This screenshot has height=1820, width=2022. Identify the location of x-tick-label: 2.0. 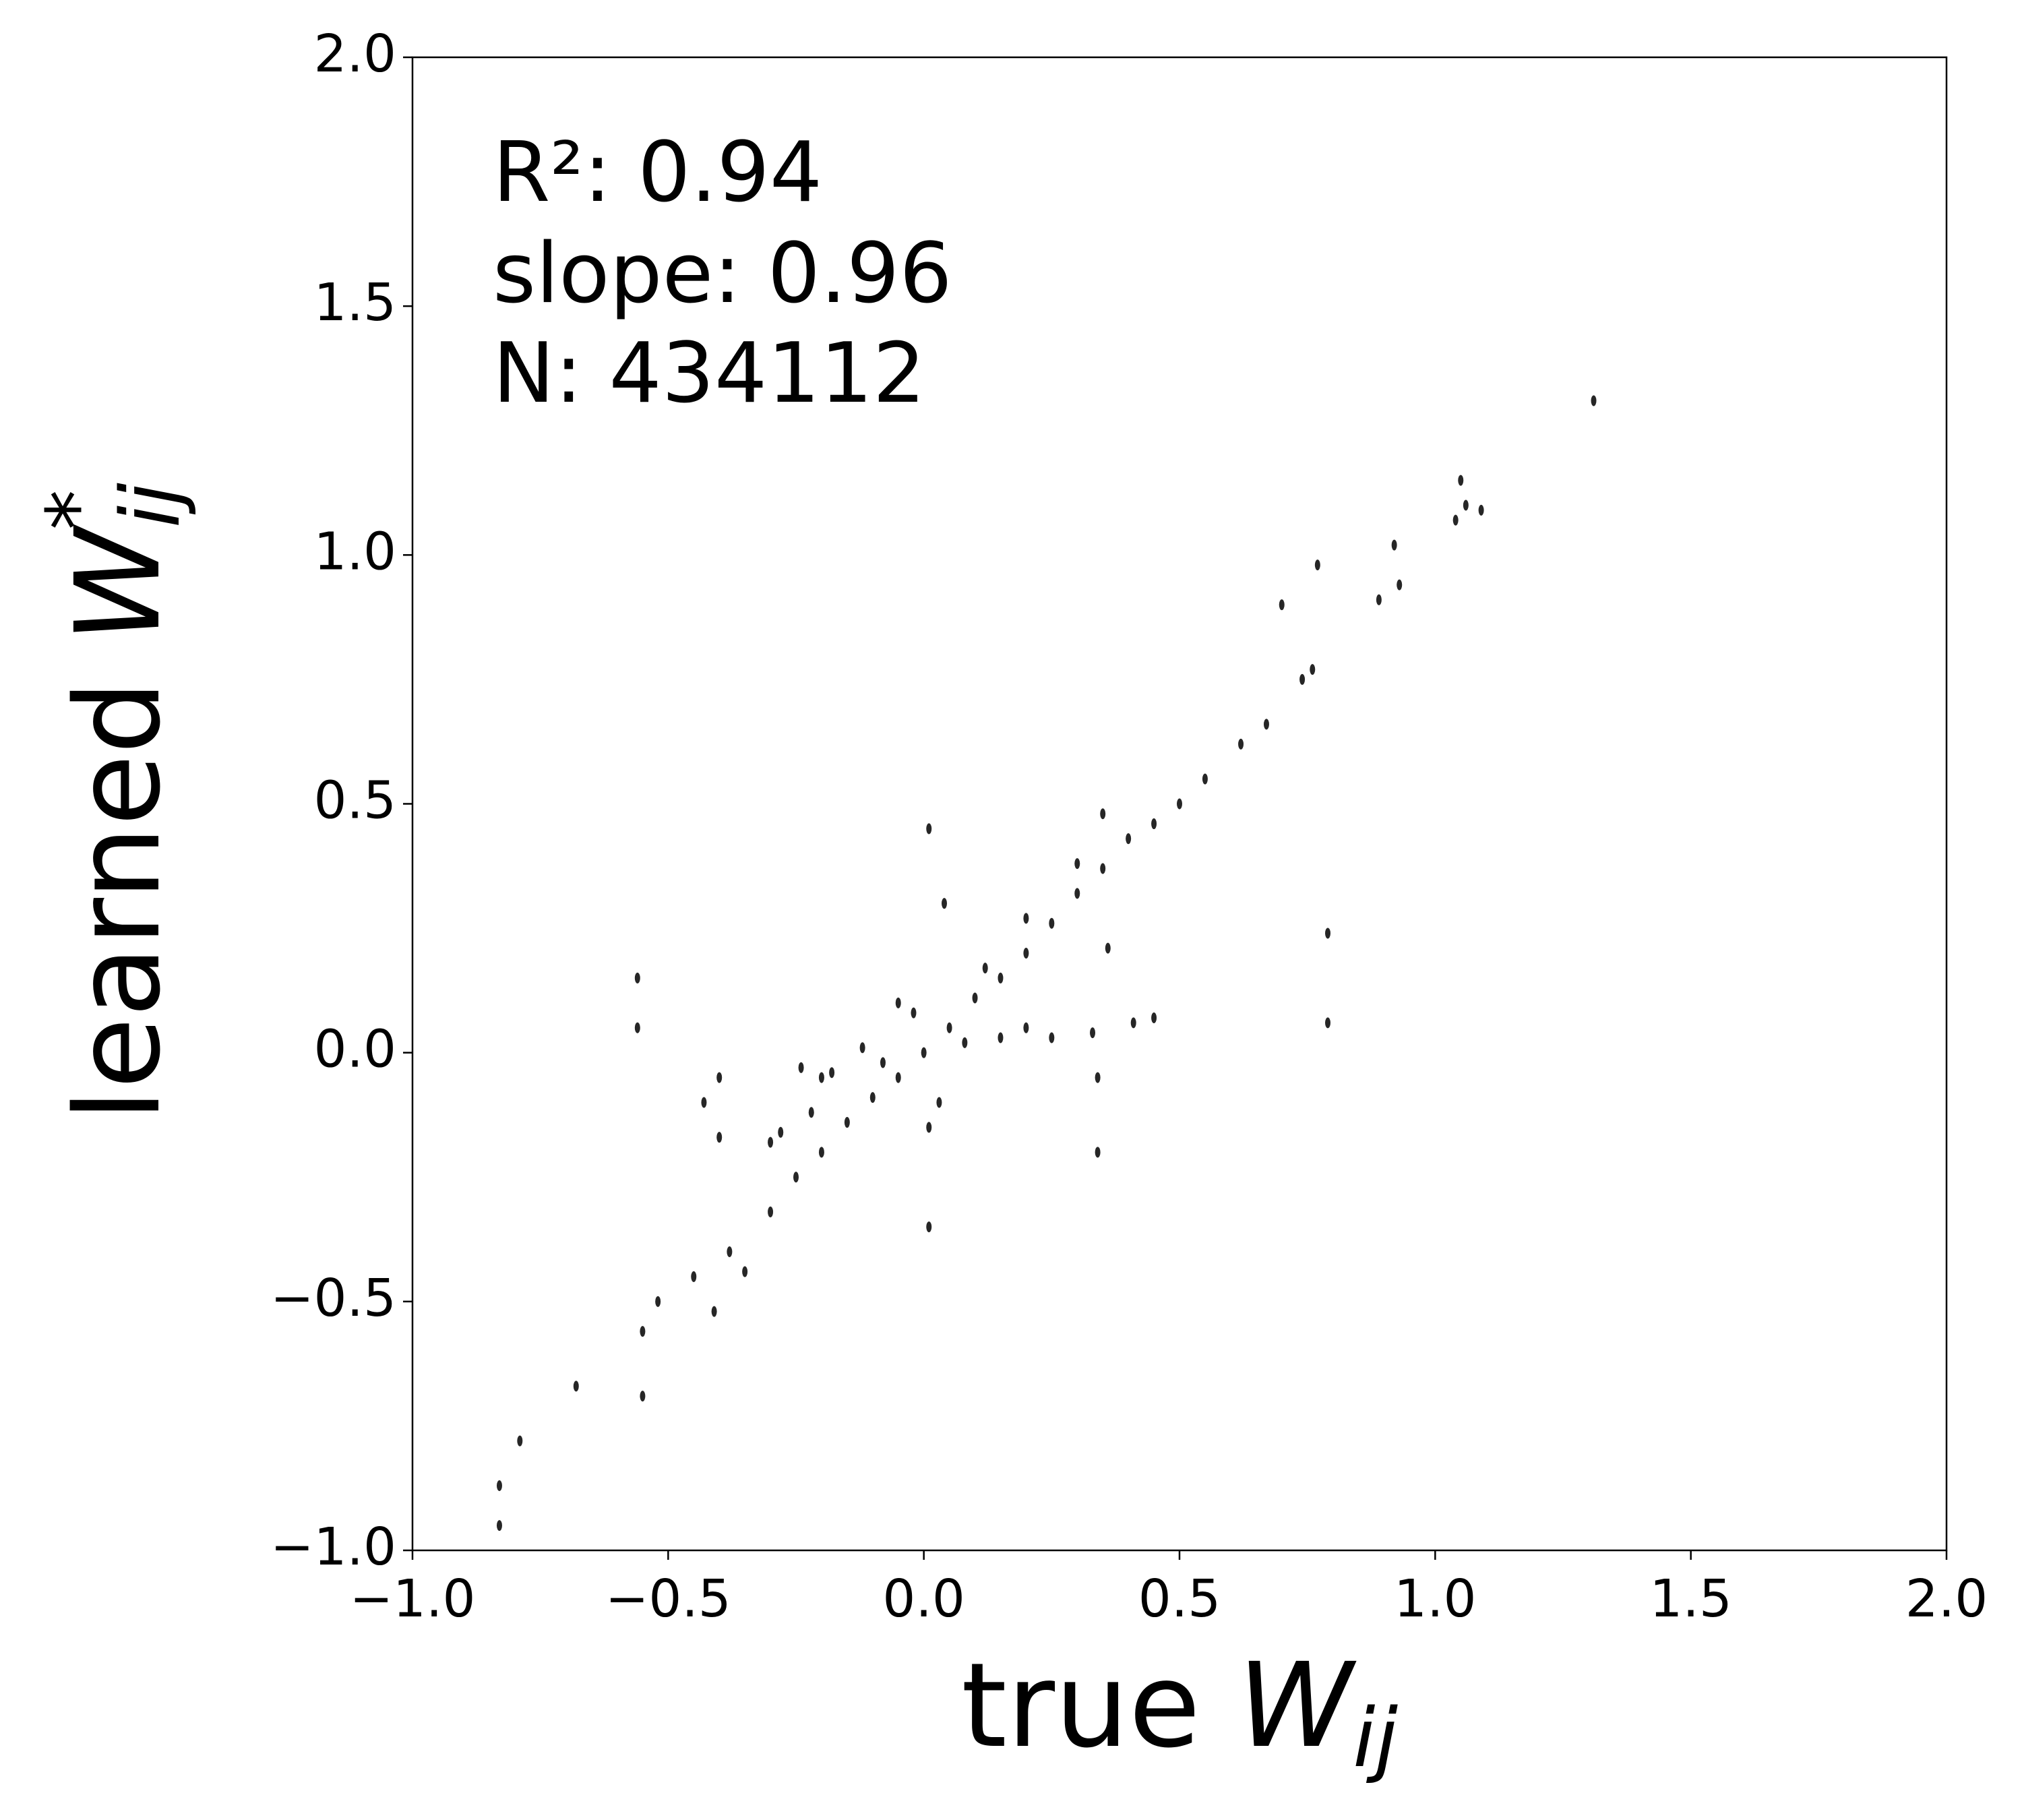
(1947, 1599).